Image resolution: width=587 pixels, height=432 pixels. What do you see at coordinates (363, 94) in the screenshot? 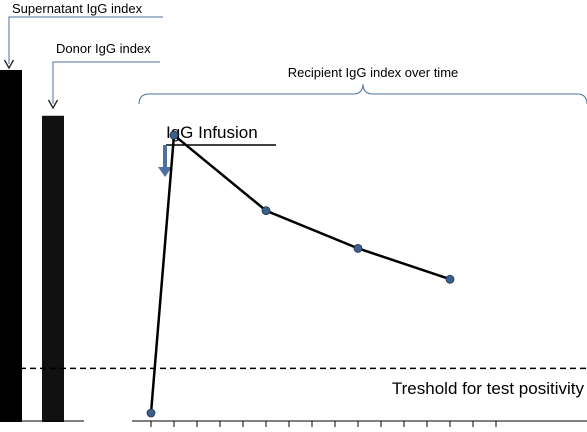
I see `recipient-brace` at bounding box center [363, 94].